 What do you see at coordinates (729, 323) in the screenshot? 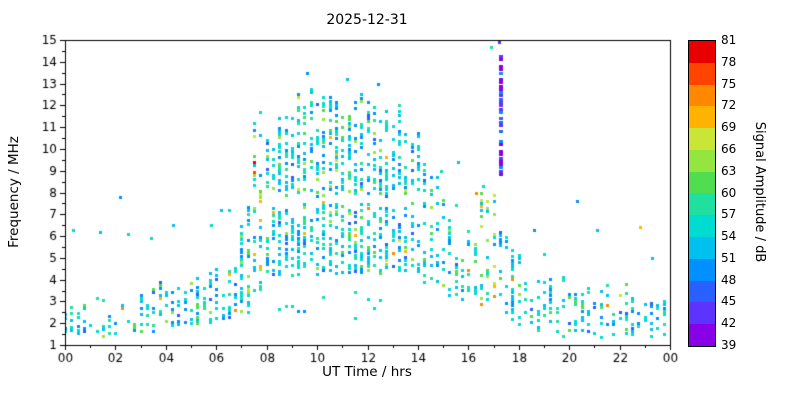
I see `colorbar-tick-label: 42` at bounding box center [729, 323].